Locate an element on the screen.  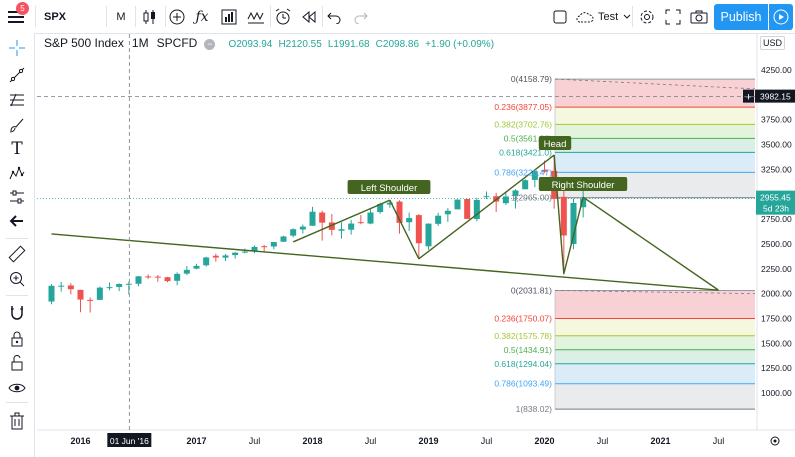
trendline-head-down is located at coordinates (559, 214).